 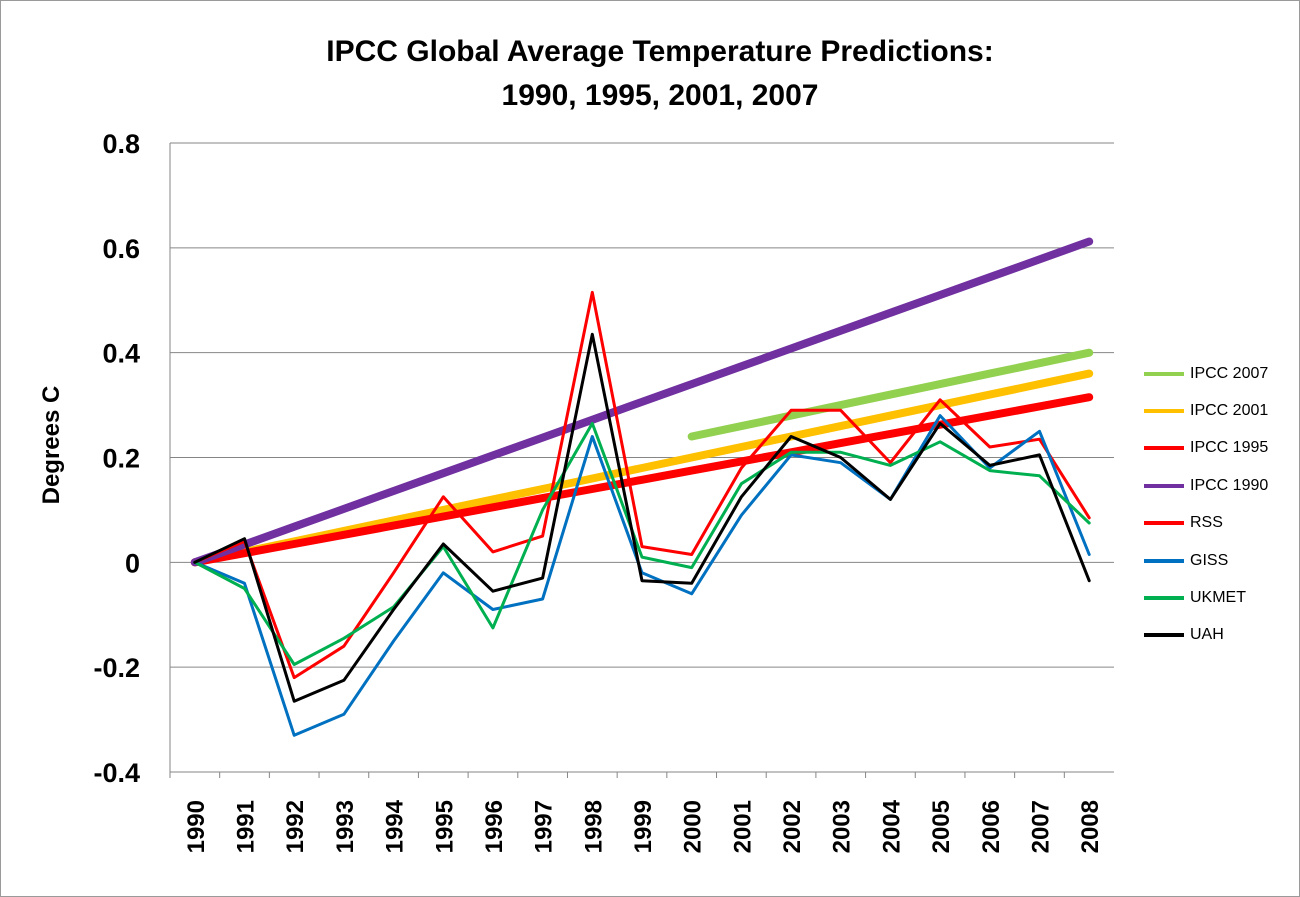 I want to click on y-tick-label: -0.4, so click(x=116, y=773).